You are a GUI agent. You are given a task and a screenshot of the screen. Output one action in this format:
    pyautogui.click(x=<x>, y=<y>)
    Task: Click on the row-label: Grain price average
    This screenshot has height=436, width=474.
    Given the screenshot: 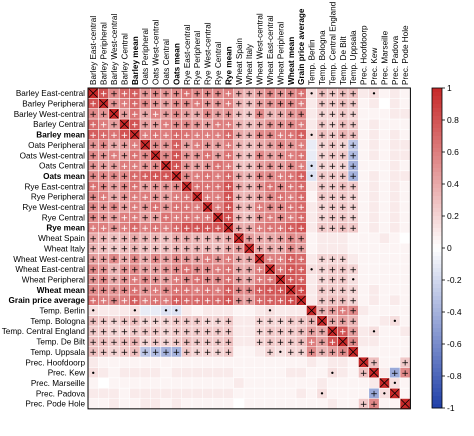 What is the action you would take?
    pyautogui.click(x=47, y=300)
    